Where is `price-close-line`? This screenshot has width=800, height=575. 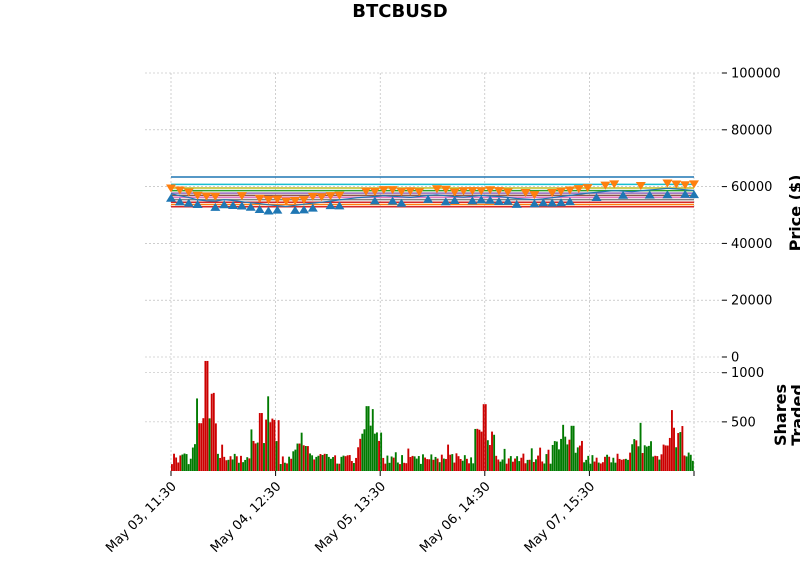 price-close-line is located at coordinates (432, 197).